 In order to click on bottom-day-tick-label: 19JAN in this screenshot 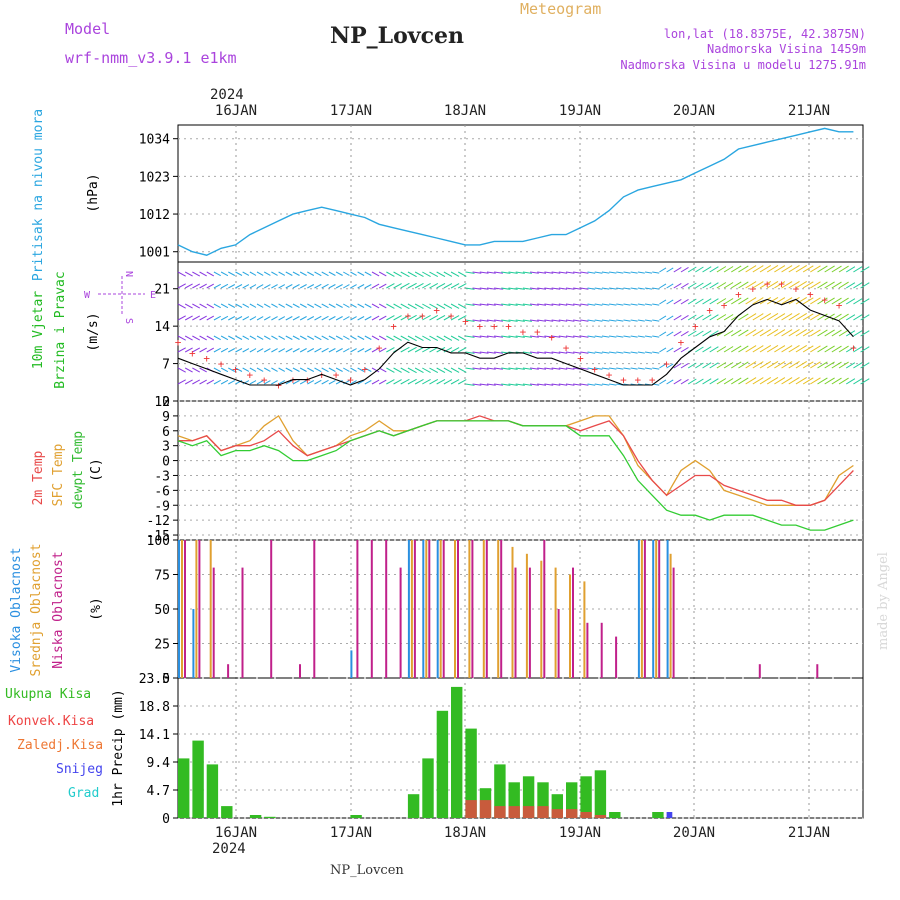, I will do `click(580, 833)`.